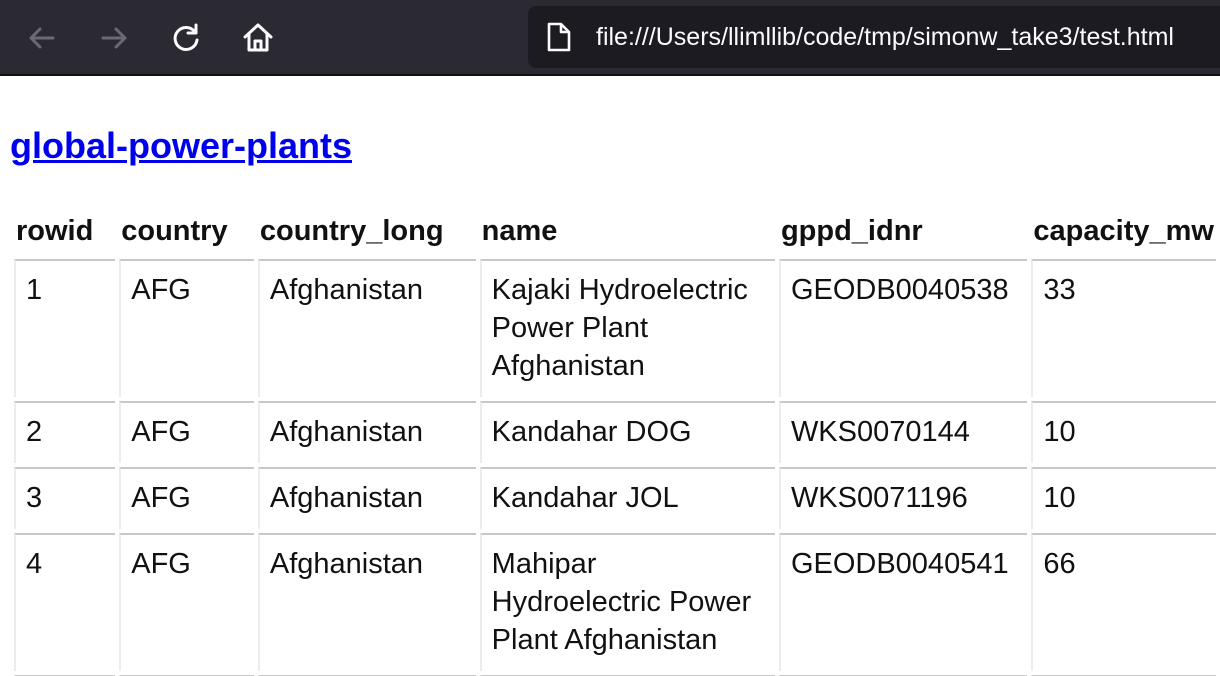  Describe the element at coordinates (174, 230) in the screenshot. I see `column-header-country: country` at that location.